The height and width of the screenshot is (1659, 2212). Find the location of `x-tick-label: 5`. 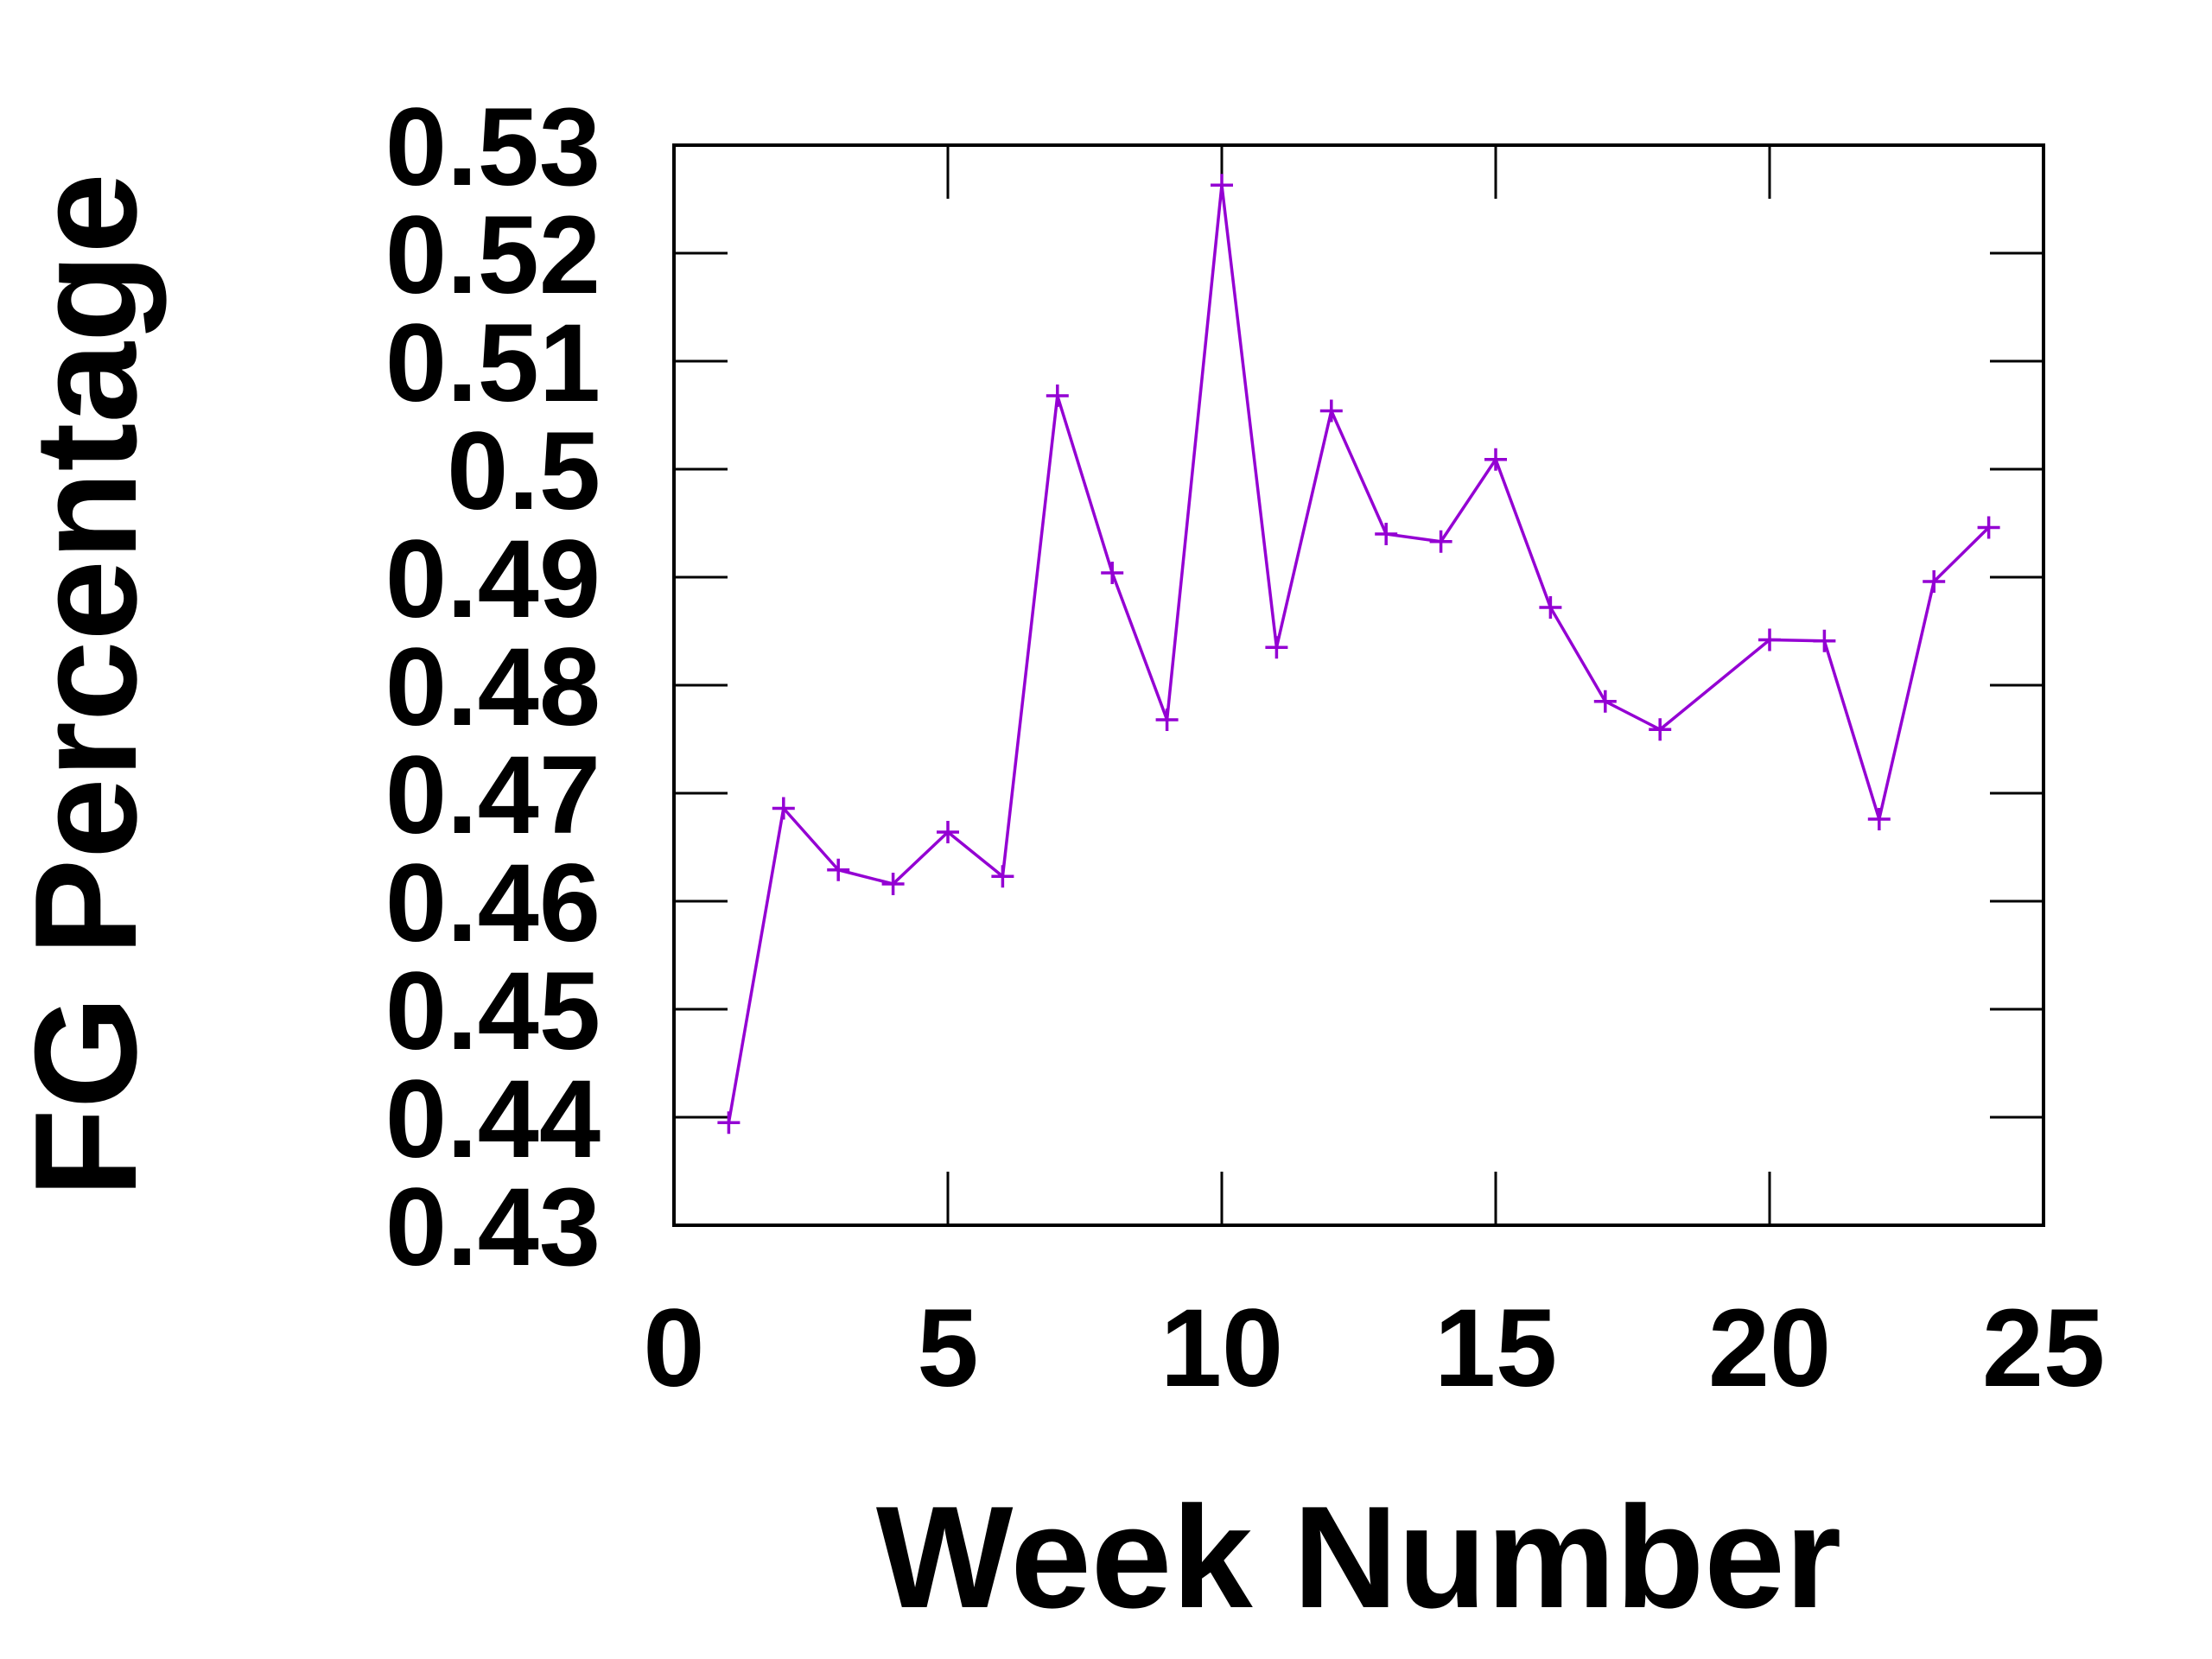

x-tick-label: 5 is located at coordinates (947, 1348).